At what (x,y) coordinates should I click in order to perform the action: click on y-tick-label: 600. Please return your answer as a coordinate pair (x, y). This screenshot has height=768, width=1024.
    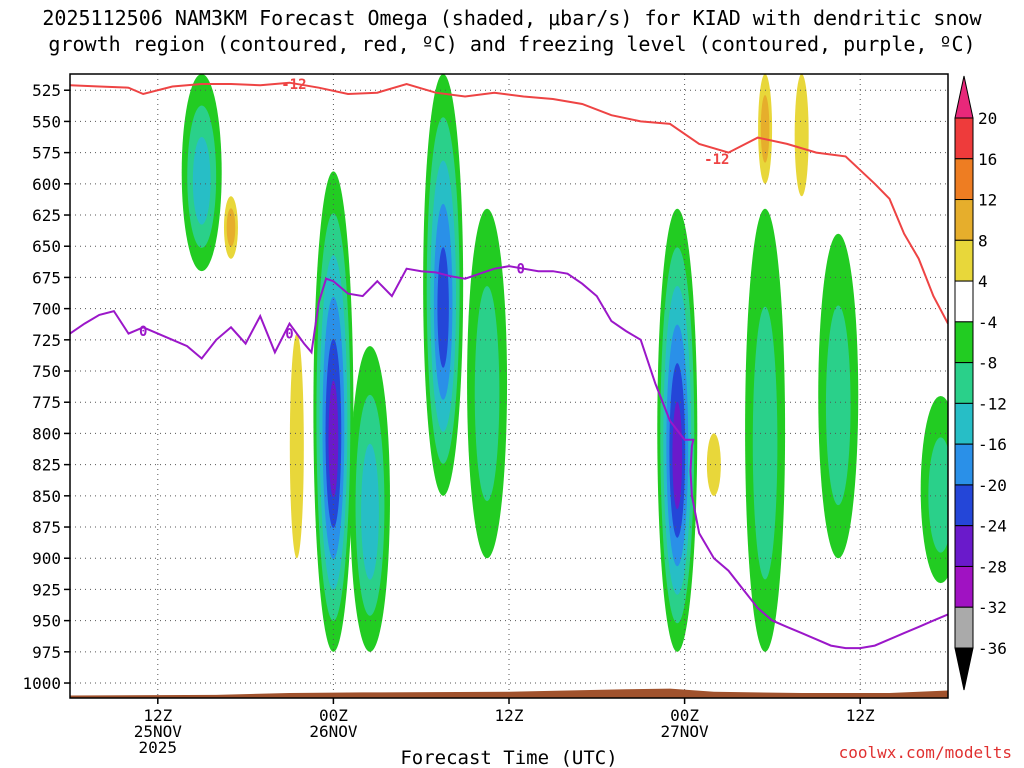
    Looking at the image, I should click on (46, 184).